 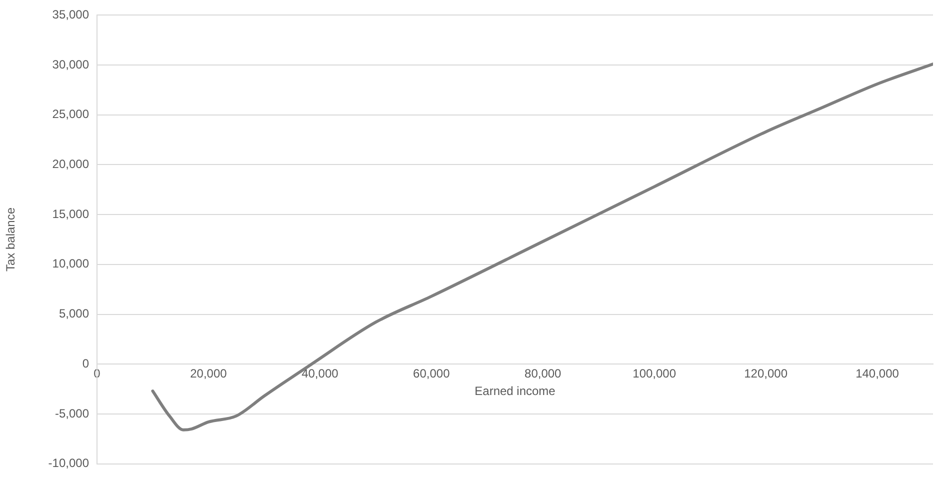 I want to click on x-tick-label: 100,000, so click(x=654, y=373).